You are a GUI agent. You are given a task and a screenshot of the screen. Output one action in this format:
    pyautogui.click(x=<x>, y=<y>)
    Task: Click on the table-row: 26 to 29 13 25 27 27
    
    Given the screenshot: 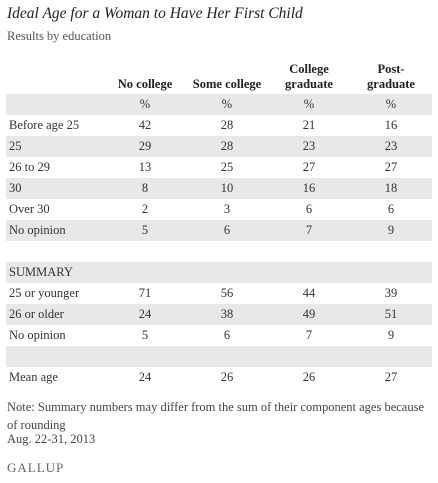 What is the action you would take?
    pyautogui.click(x=219, y=167)
    